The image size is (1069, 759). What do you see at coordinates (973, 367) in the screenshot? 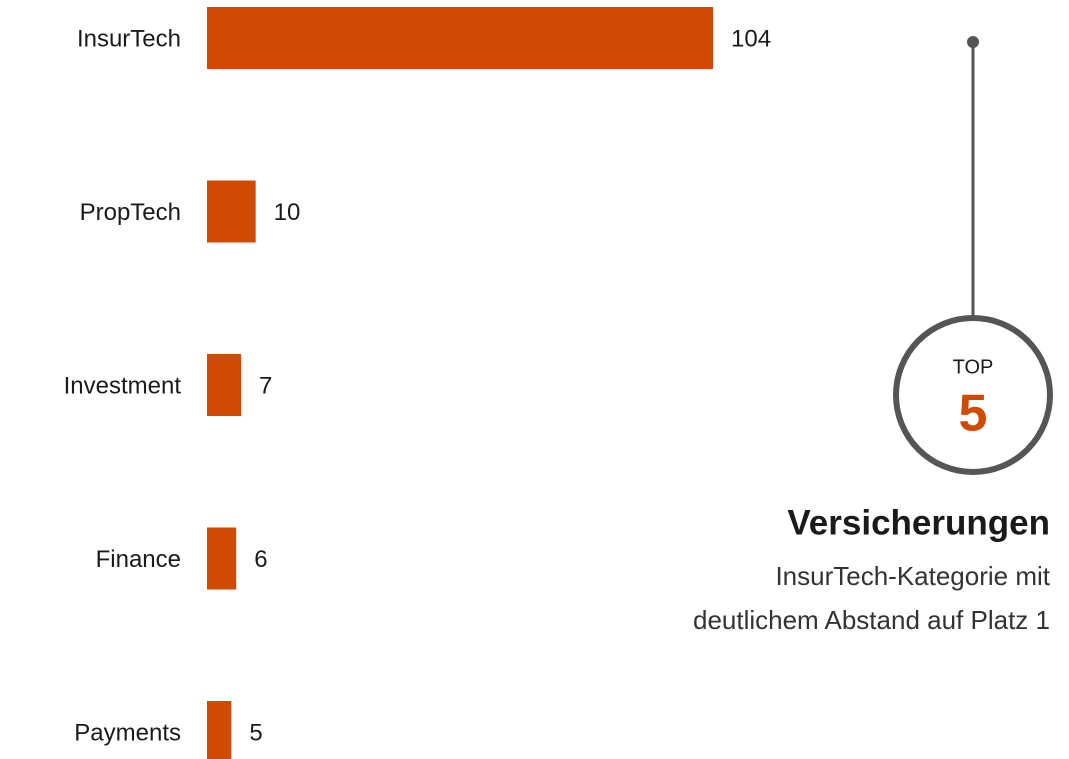
I see `badge-label: TOP` at bounding box center [973, 367].